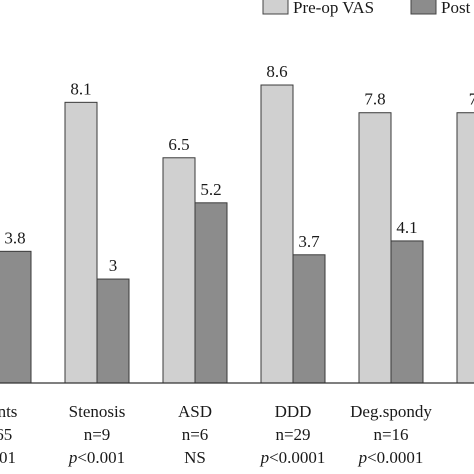 Image resolution: width=474 pixels, height=474 pixels. What do you see at coordinates (179, 270) in the screenshot?
I see `bar-pre-op-asd` at bounding box center [179, 270].